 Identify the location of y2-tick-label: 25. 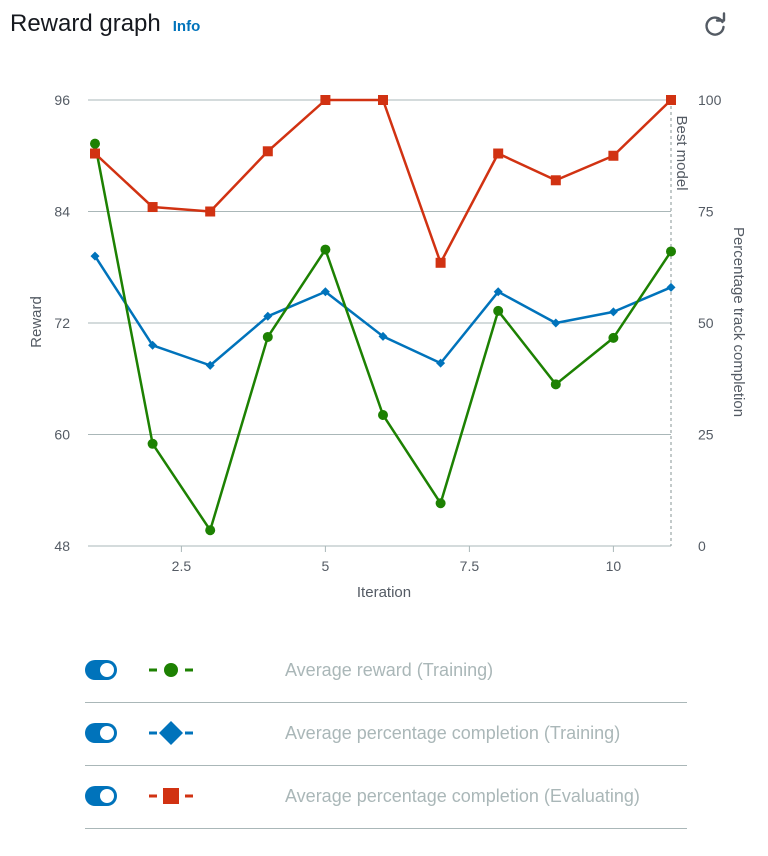
(706, 435).